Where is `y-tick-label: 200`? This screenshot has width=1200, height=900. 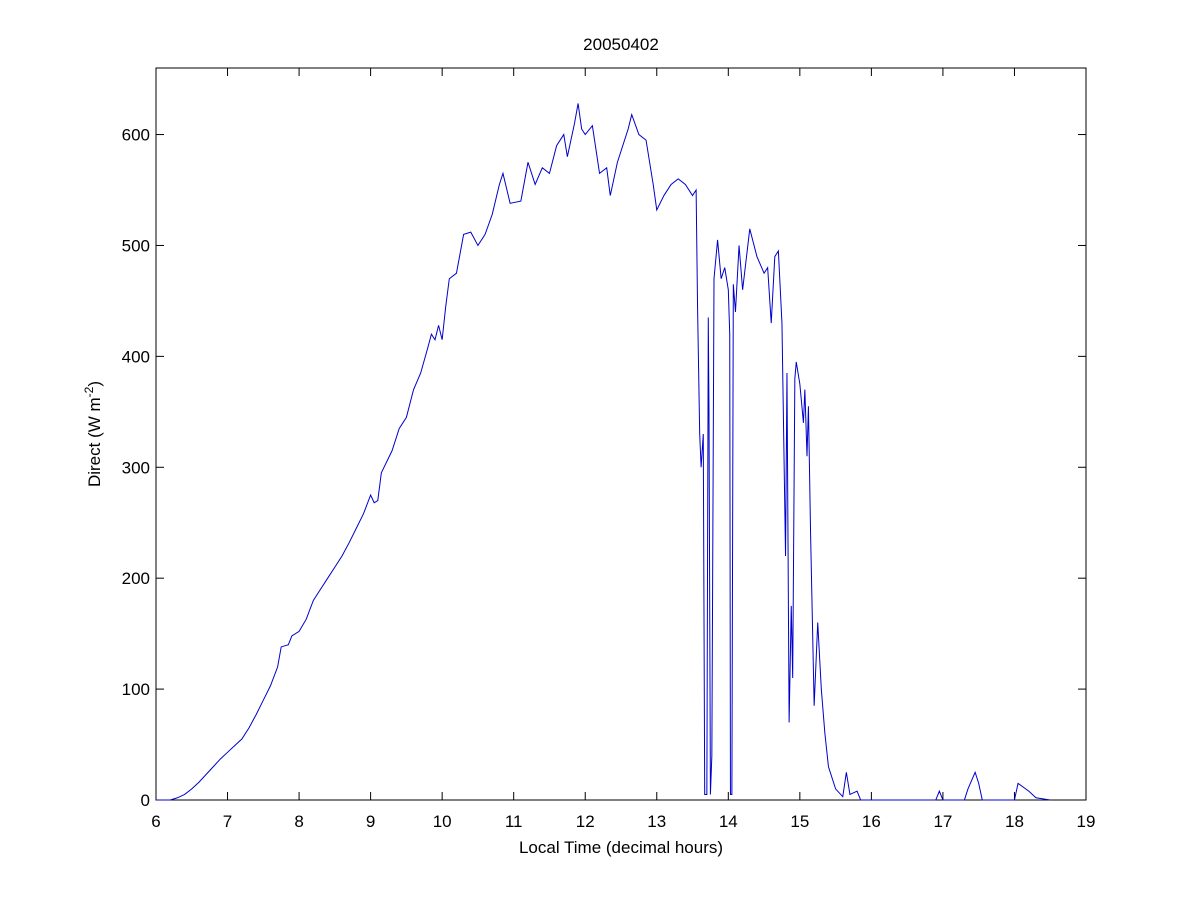 y-tick-label: 200 is located at coordinates (136, 578).